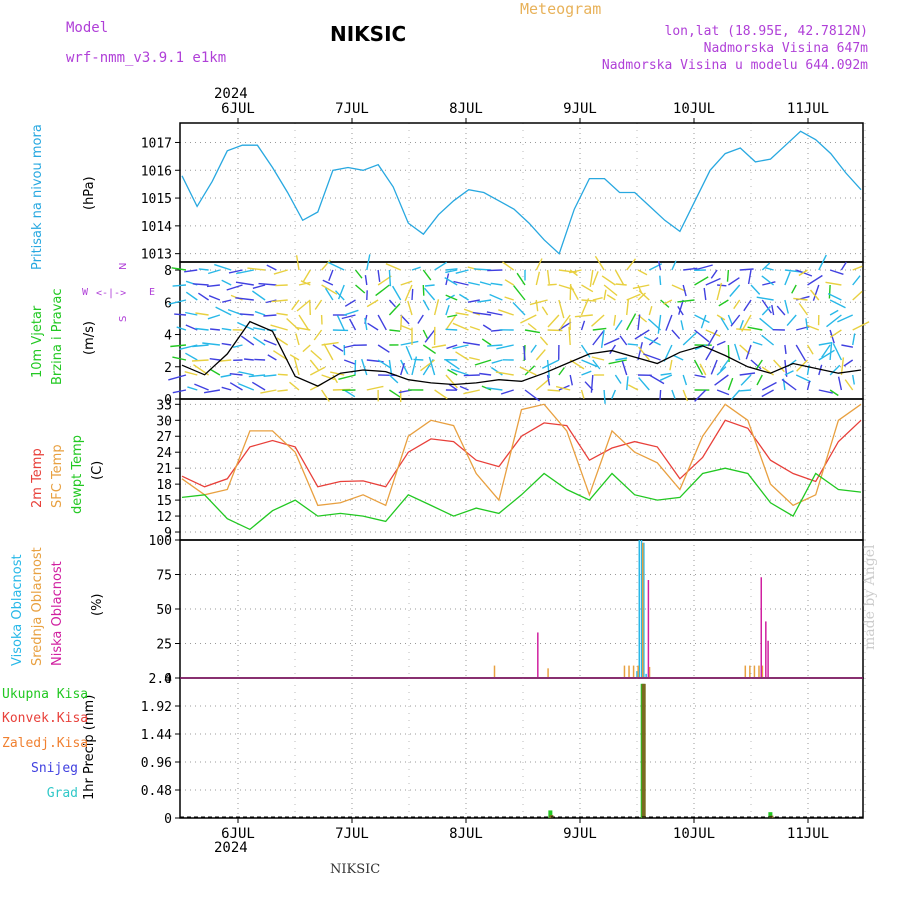  I want to click on ytick-label: 1.44, so click(156, 735).